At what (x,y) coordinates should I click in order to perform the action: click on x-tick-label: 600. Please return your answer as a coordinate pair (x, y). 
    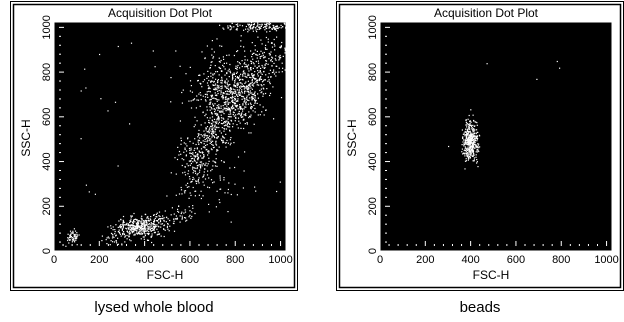
    Looking at the image, I should click on (190, 260).